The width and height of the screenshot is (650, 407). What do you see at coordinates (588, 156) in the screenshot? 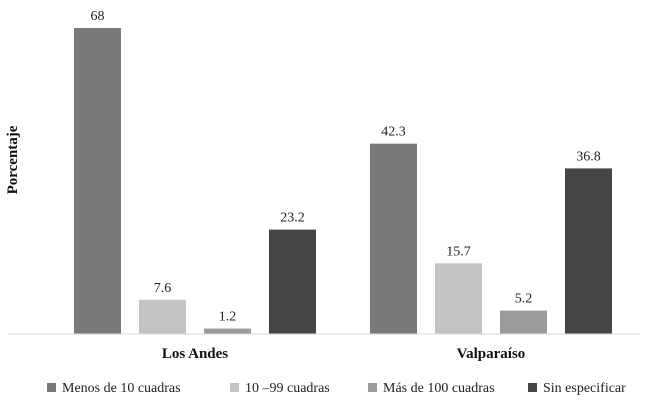
I see `data-label: 36.8` at bounding box center [588, 156].